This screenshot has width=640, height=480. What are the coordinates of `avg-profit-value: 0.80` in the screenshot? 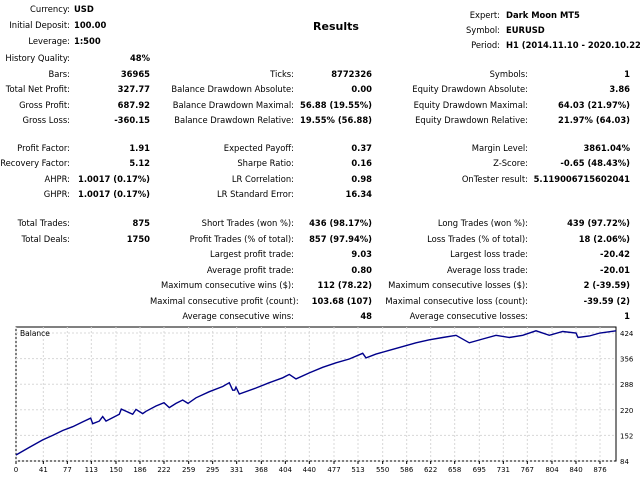 It's located at (361, 270).